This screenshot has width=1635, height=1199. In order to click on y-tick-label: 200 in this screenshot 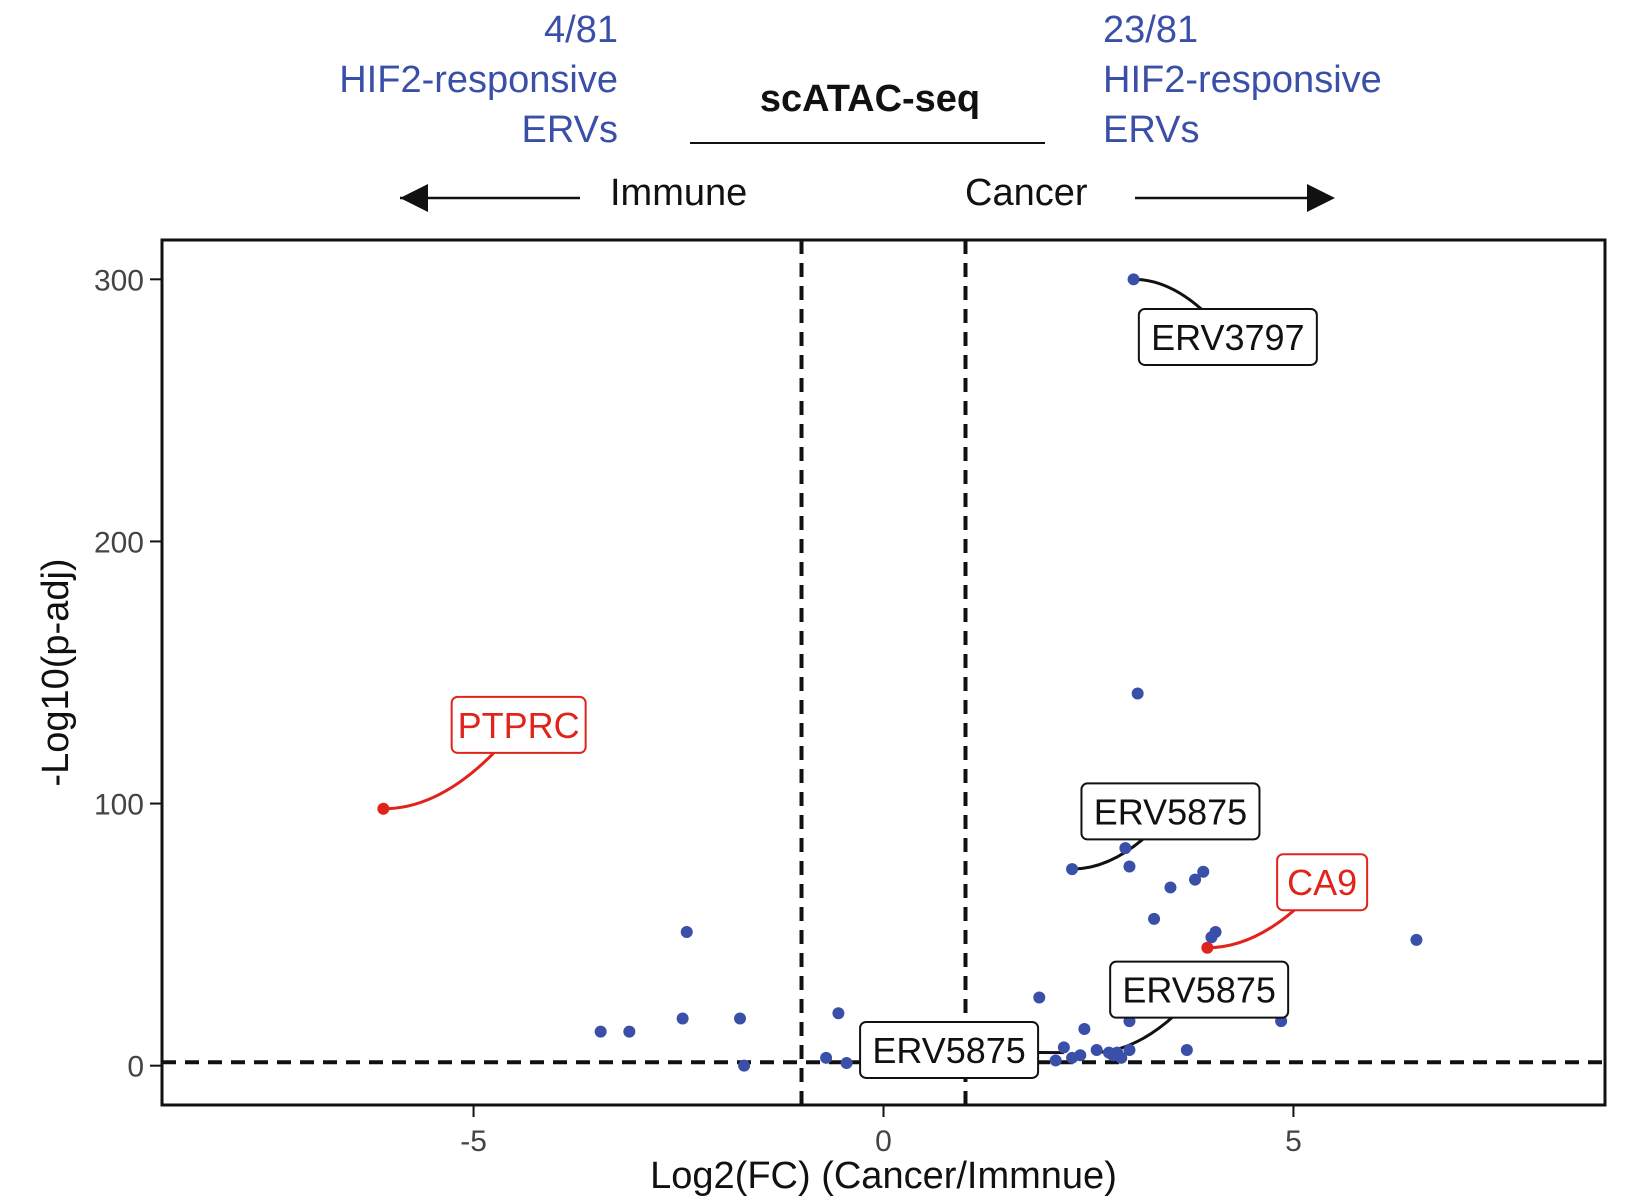, I will do `click(119, 542)`.